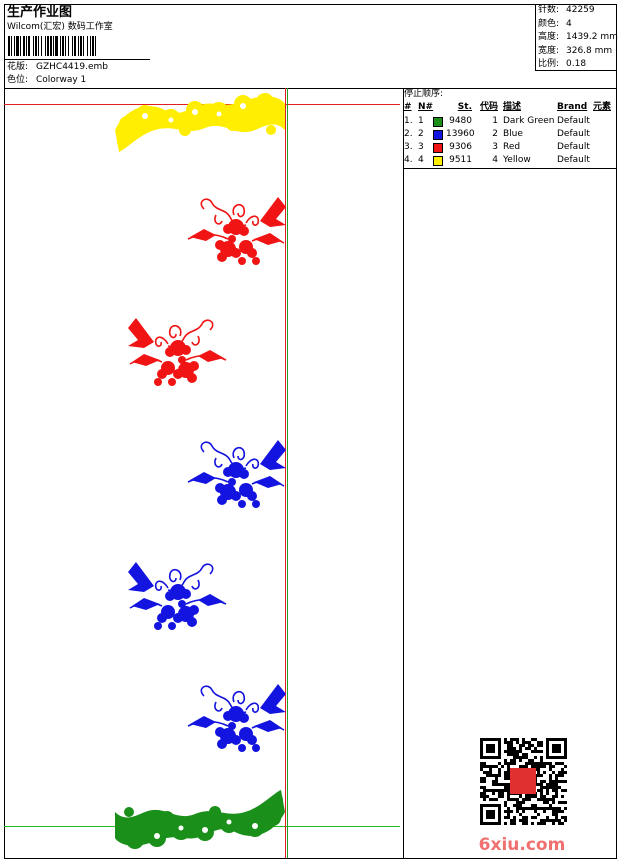 Image resolution: width=620 pixels, height=860 pixels. I want to click on cell: Blue, so click(513, 134).